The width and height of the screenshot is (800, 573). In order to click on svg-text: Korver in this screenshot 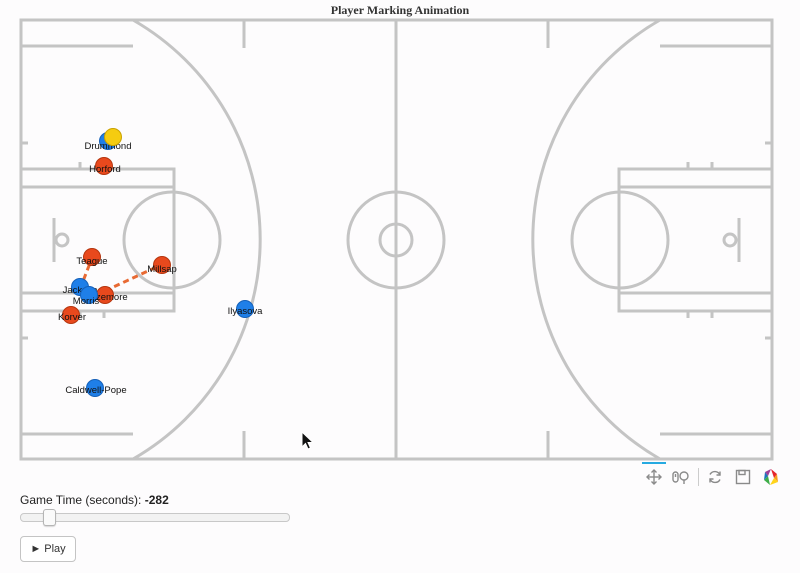, I will do `click(72, 317)`.